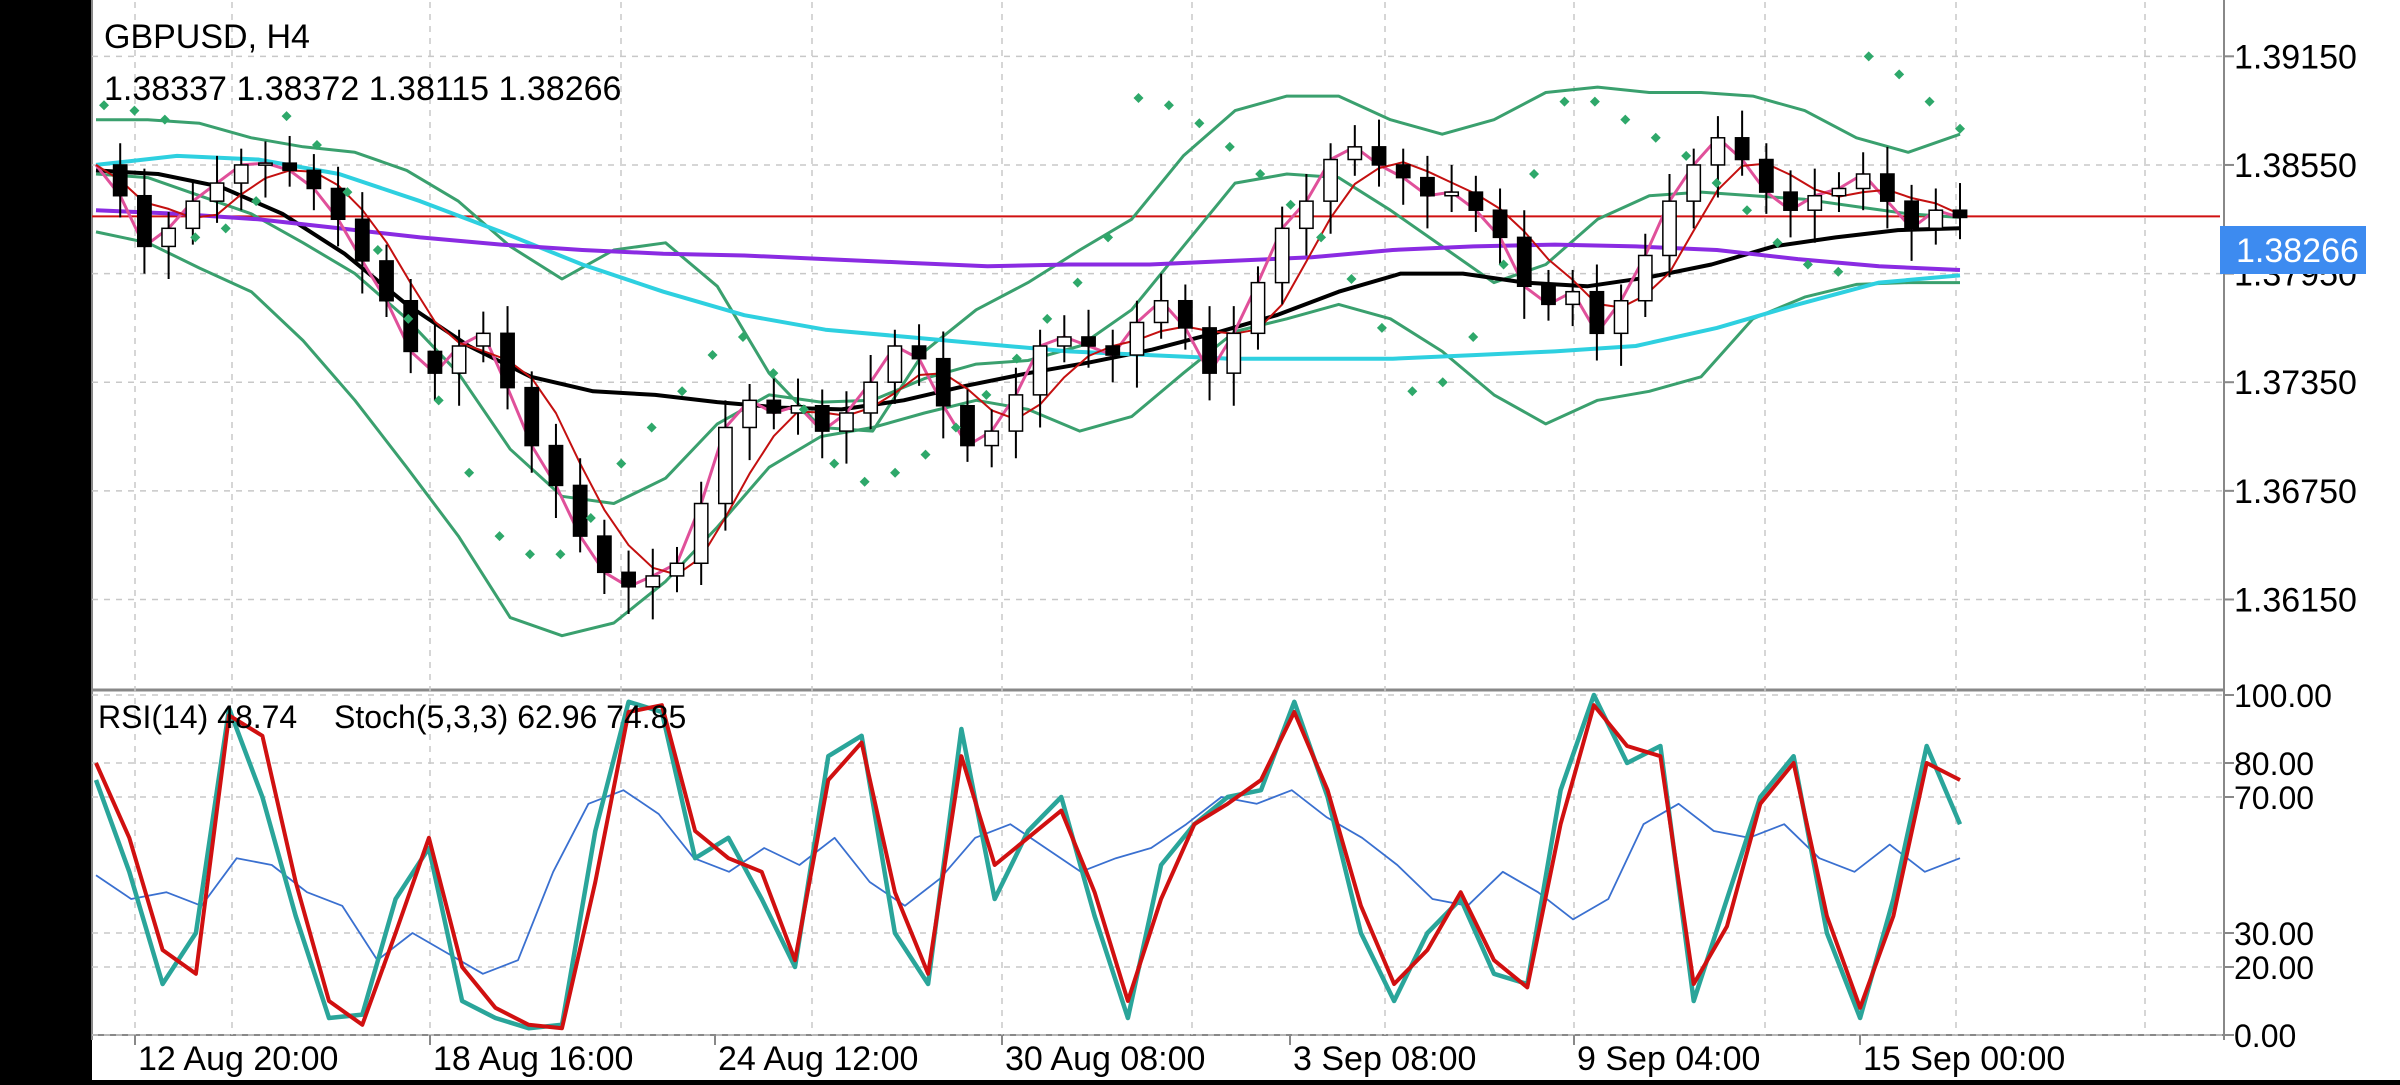  I want to click on current-price-badge-label: 1.38266, so click(2297, 251).